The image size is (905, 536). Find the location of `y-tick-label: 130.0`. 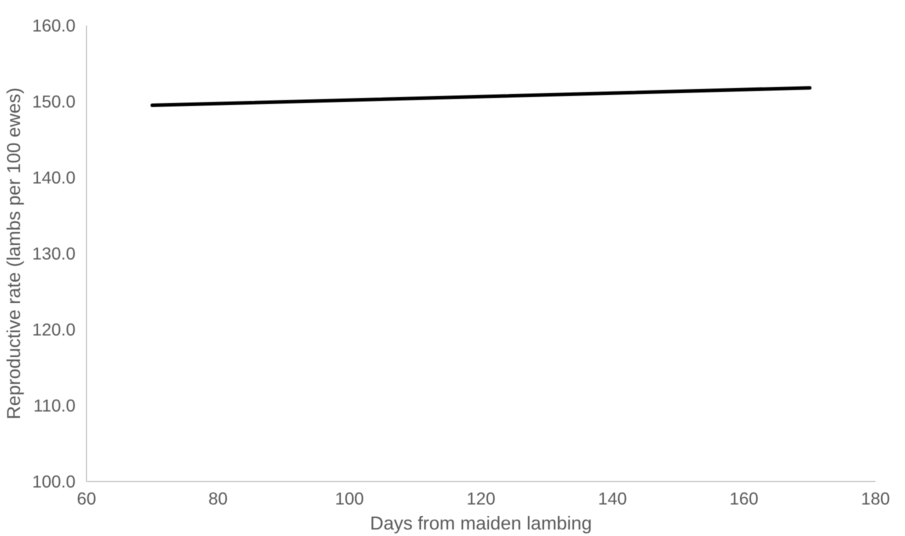

y-tick-label: 130.0 is located at coordinates (54, 254).